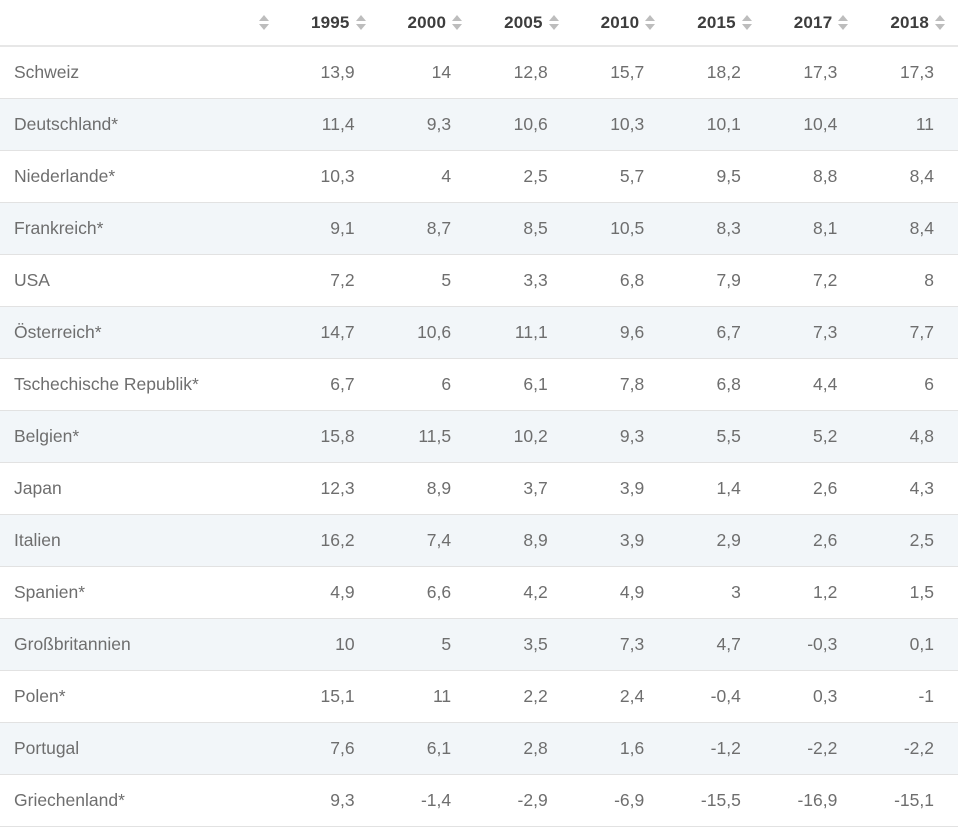 This screenshot has width=958, height=830. Describe the element at coordinates (523, 488) in the screenshot. I see `value-cell: 3,7` at that location.